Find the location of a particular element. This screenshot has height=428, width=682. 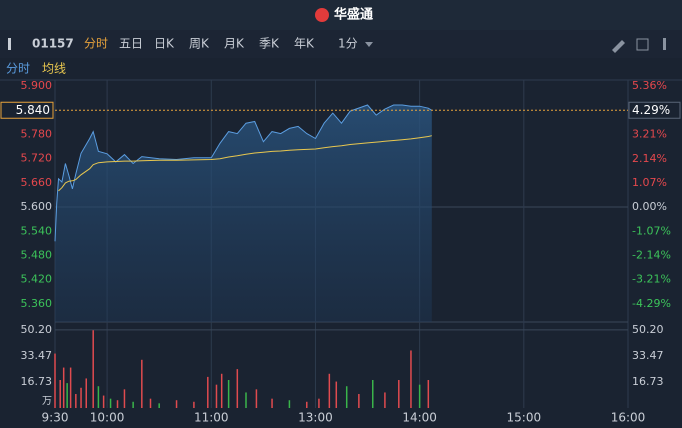

y2-tick-label: 5.36% is located at coordinates (649, 85).